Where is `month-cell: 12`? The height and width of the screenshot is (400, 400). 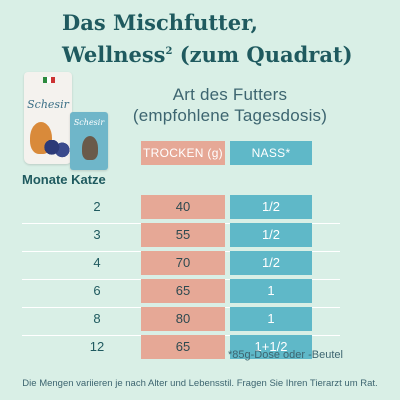 month-cell: 12 is located at coordinates (97, 346).